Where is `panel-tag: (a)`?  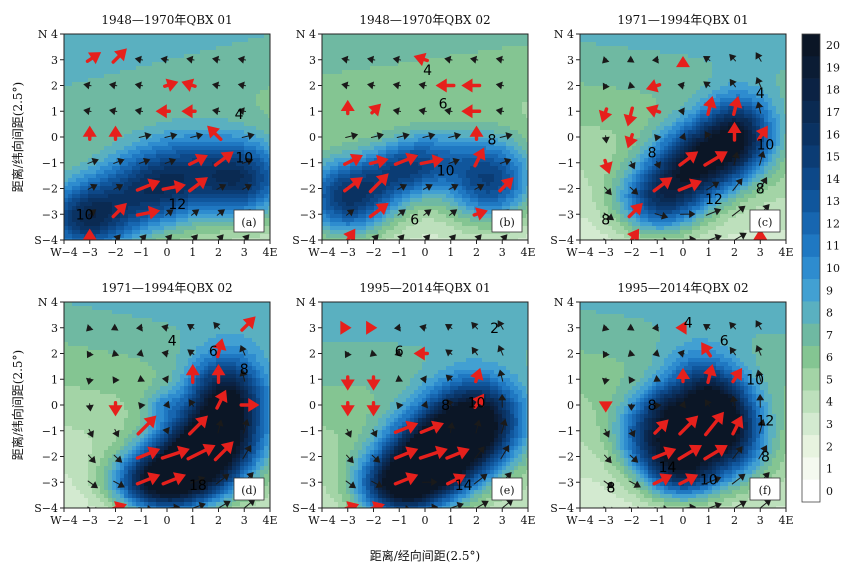 panel-tag: (a) is located at coordinates (248, 222).